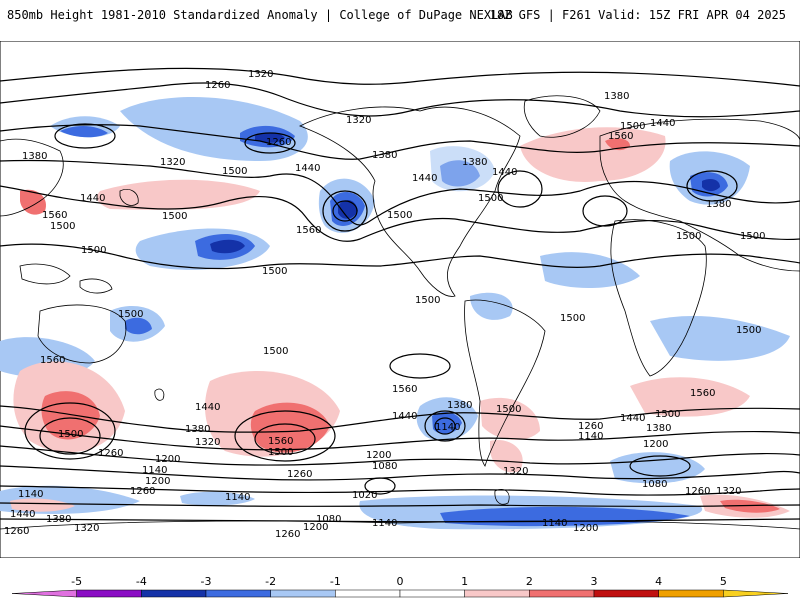  I want to click on colorbar-tick-label: -5, so click(76, 581).